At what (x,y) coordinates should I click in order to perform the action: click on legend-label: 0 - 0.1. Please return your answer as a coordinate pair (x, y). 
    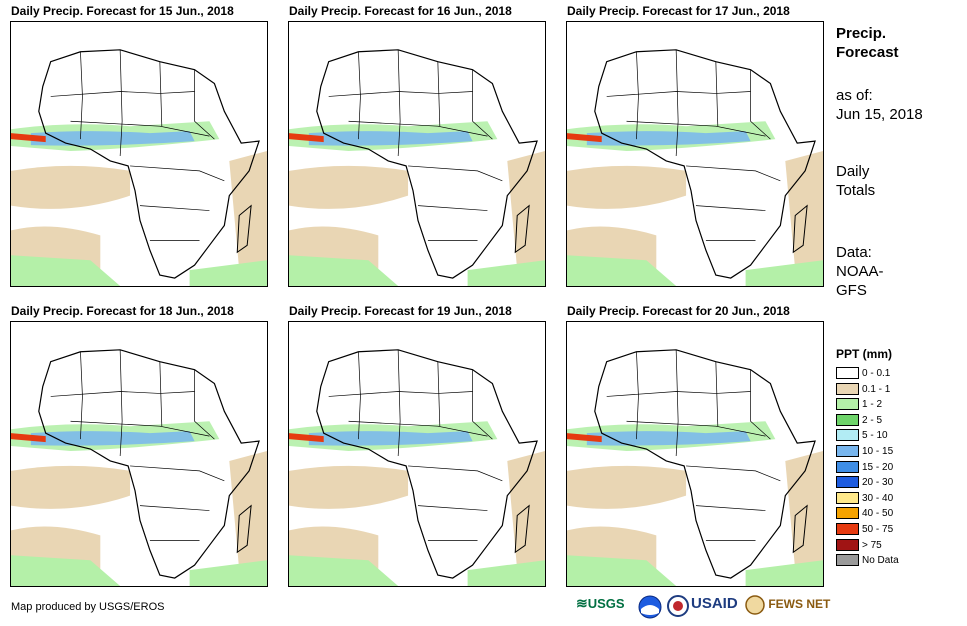
    Looking at the image, I should click on (876, 373).